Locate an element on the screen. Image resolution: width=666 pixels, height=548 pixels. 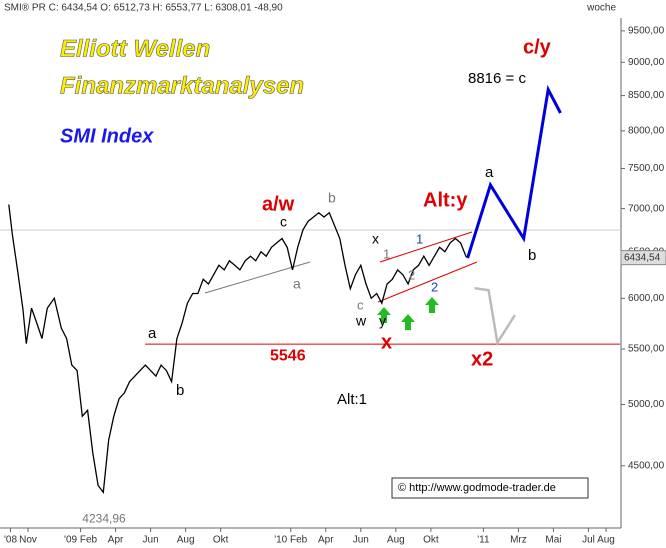
header-period: woche is located at coordinates (601, 8).